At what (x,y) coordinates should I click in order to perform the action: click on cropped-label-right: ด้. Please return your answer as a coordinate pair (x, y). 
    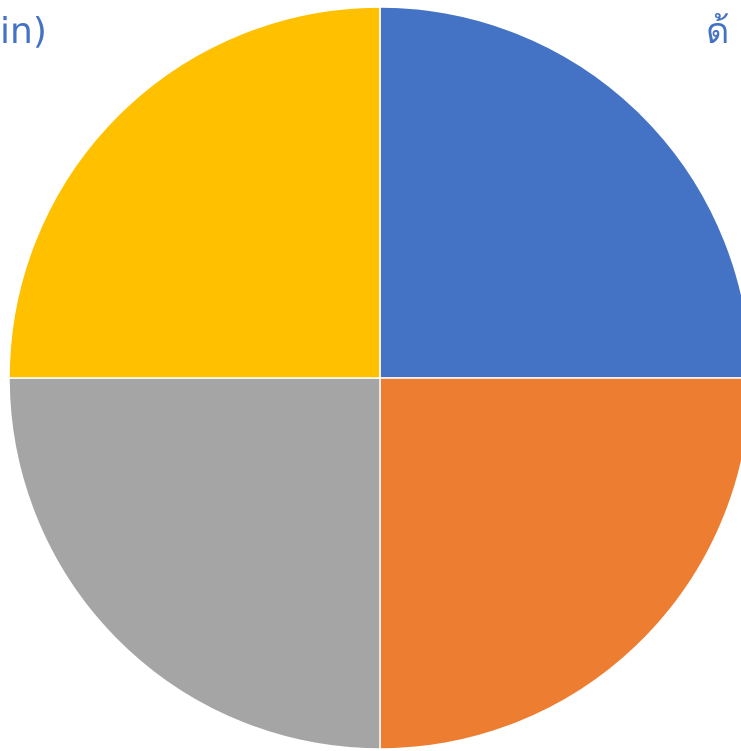
    Looking at the image, I should click on (718, 31).